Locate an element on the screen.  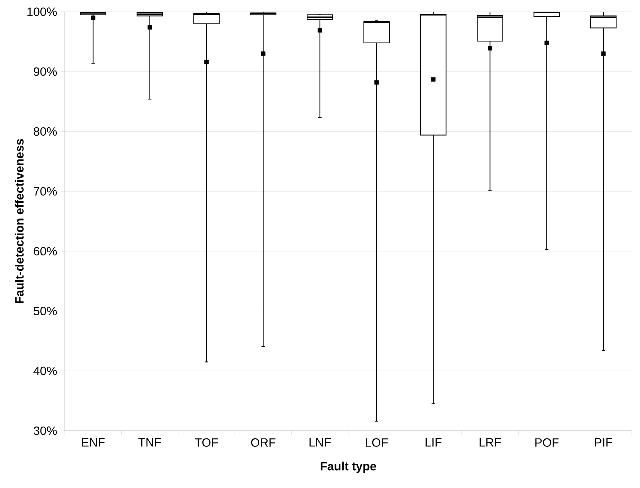
x-axis-title: Fault type is located at coordinates (348, 468).